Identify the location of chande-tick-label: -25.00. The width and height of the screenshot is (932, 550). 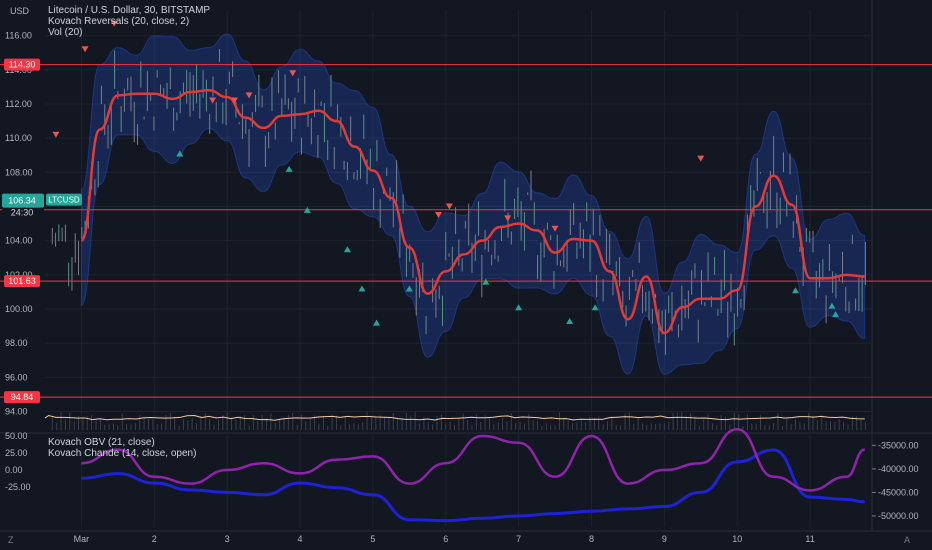
(18, 487).